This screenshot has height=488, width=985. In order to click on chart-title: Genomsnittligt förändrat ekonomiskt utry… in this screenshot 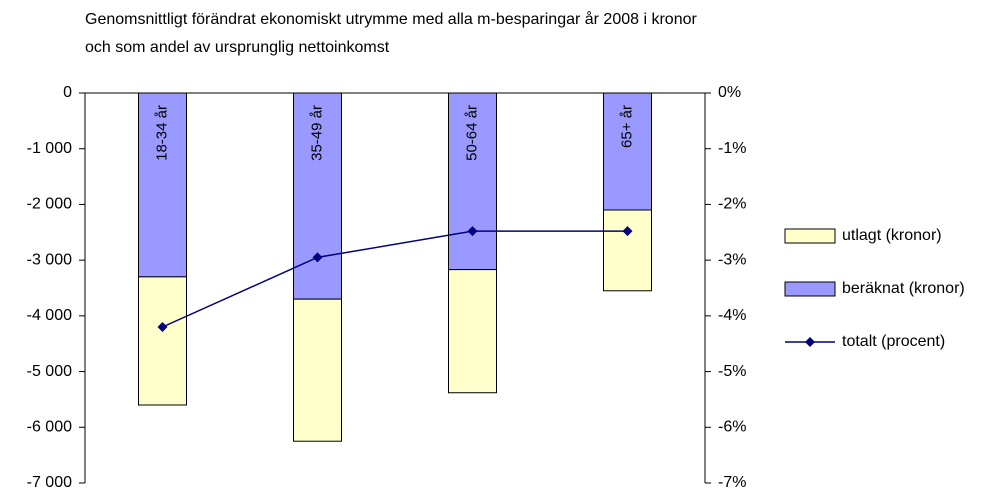, I will do `click(391, 19)`.